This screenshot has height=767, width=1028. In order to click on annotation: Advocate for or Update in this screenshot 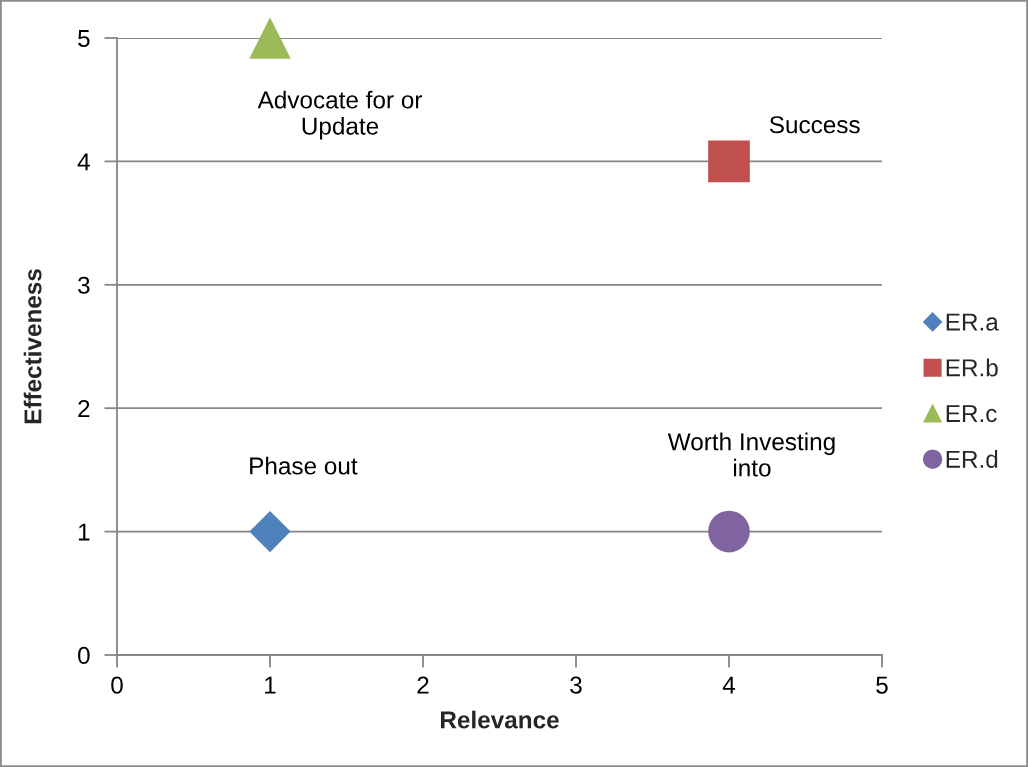, I will do `click(340, 115)`.